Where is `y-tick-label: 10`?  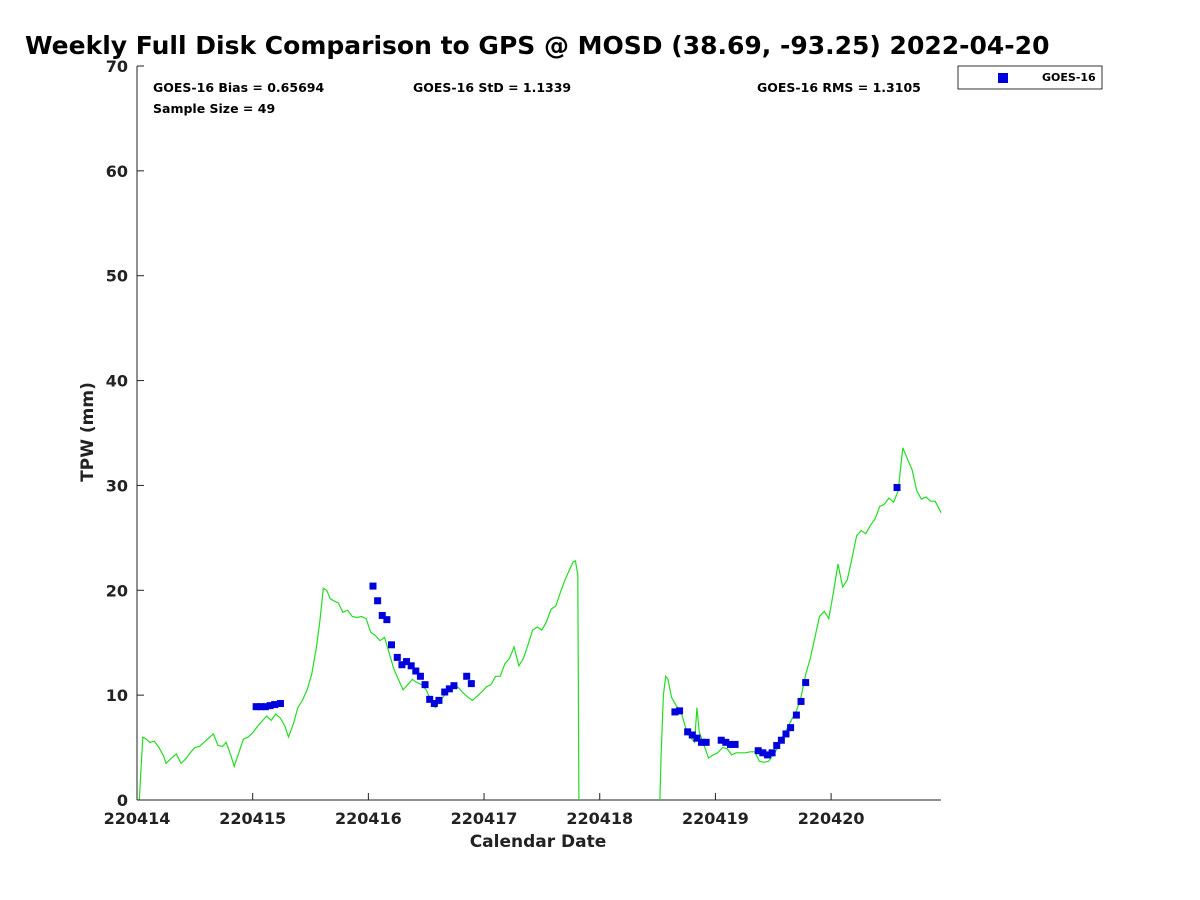 y-tick-label: 10 is located at coordinates (117, 695).